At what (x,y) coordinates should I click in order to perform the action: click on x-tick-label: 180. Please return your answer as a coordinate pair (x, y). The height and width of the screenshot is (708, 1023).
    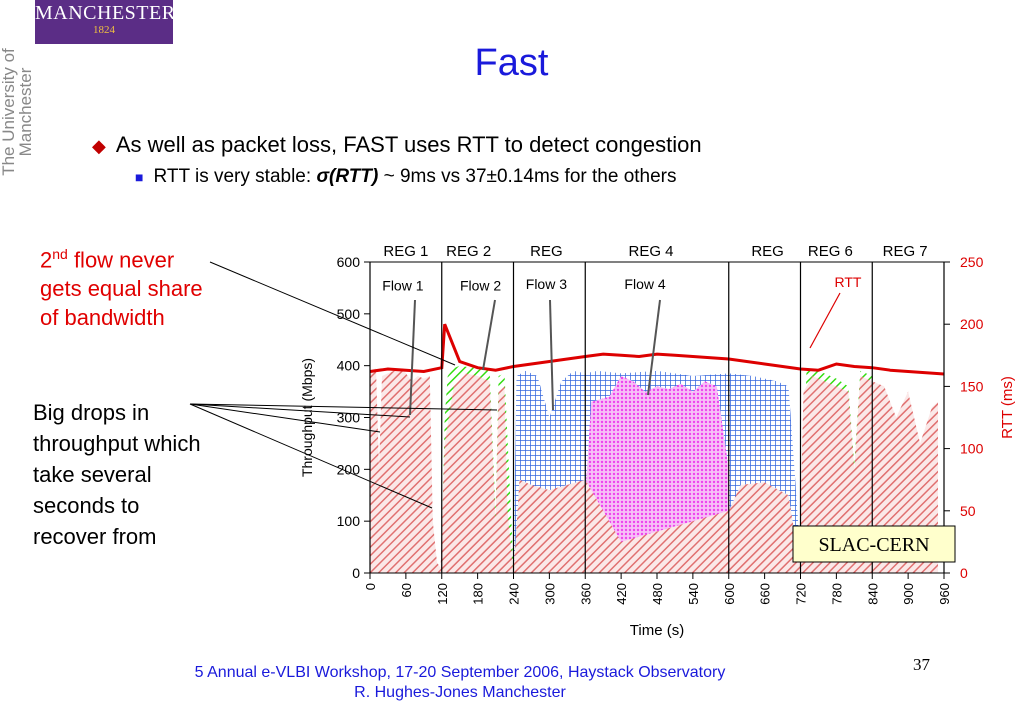
    Looking at the image, I should click on (478, 594).